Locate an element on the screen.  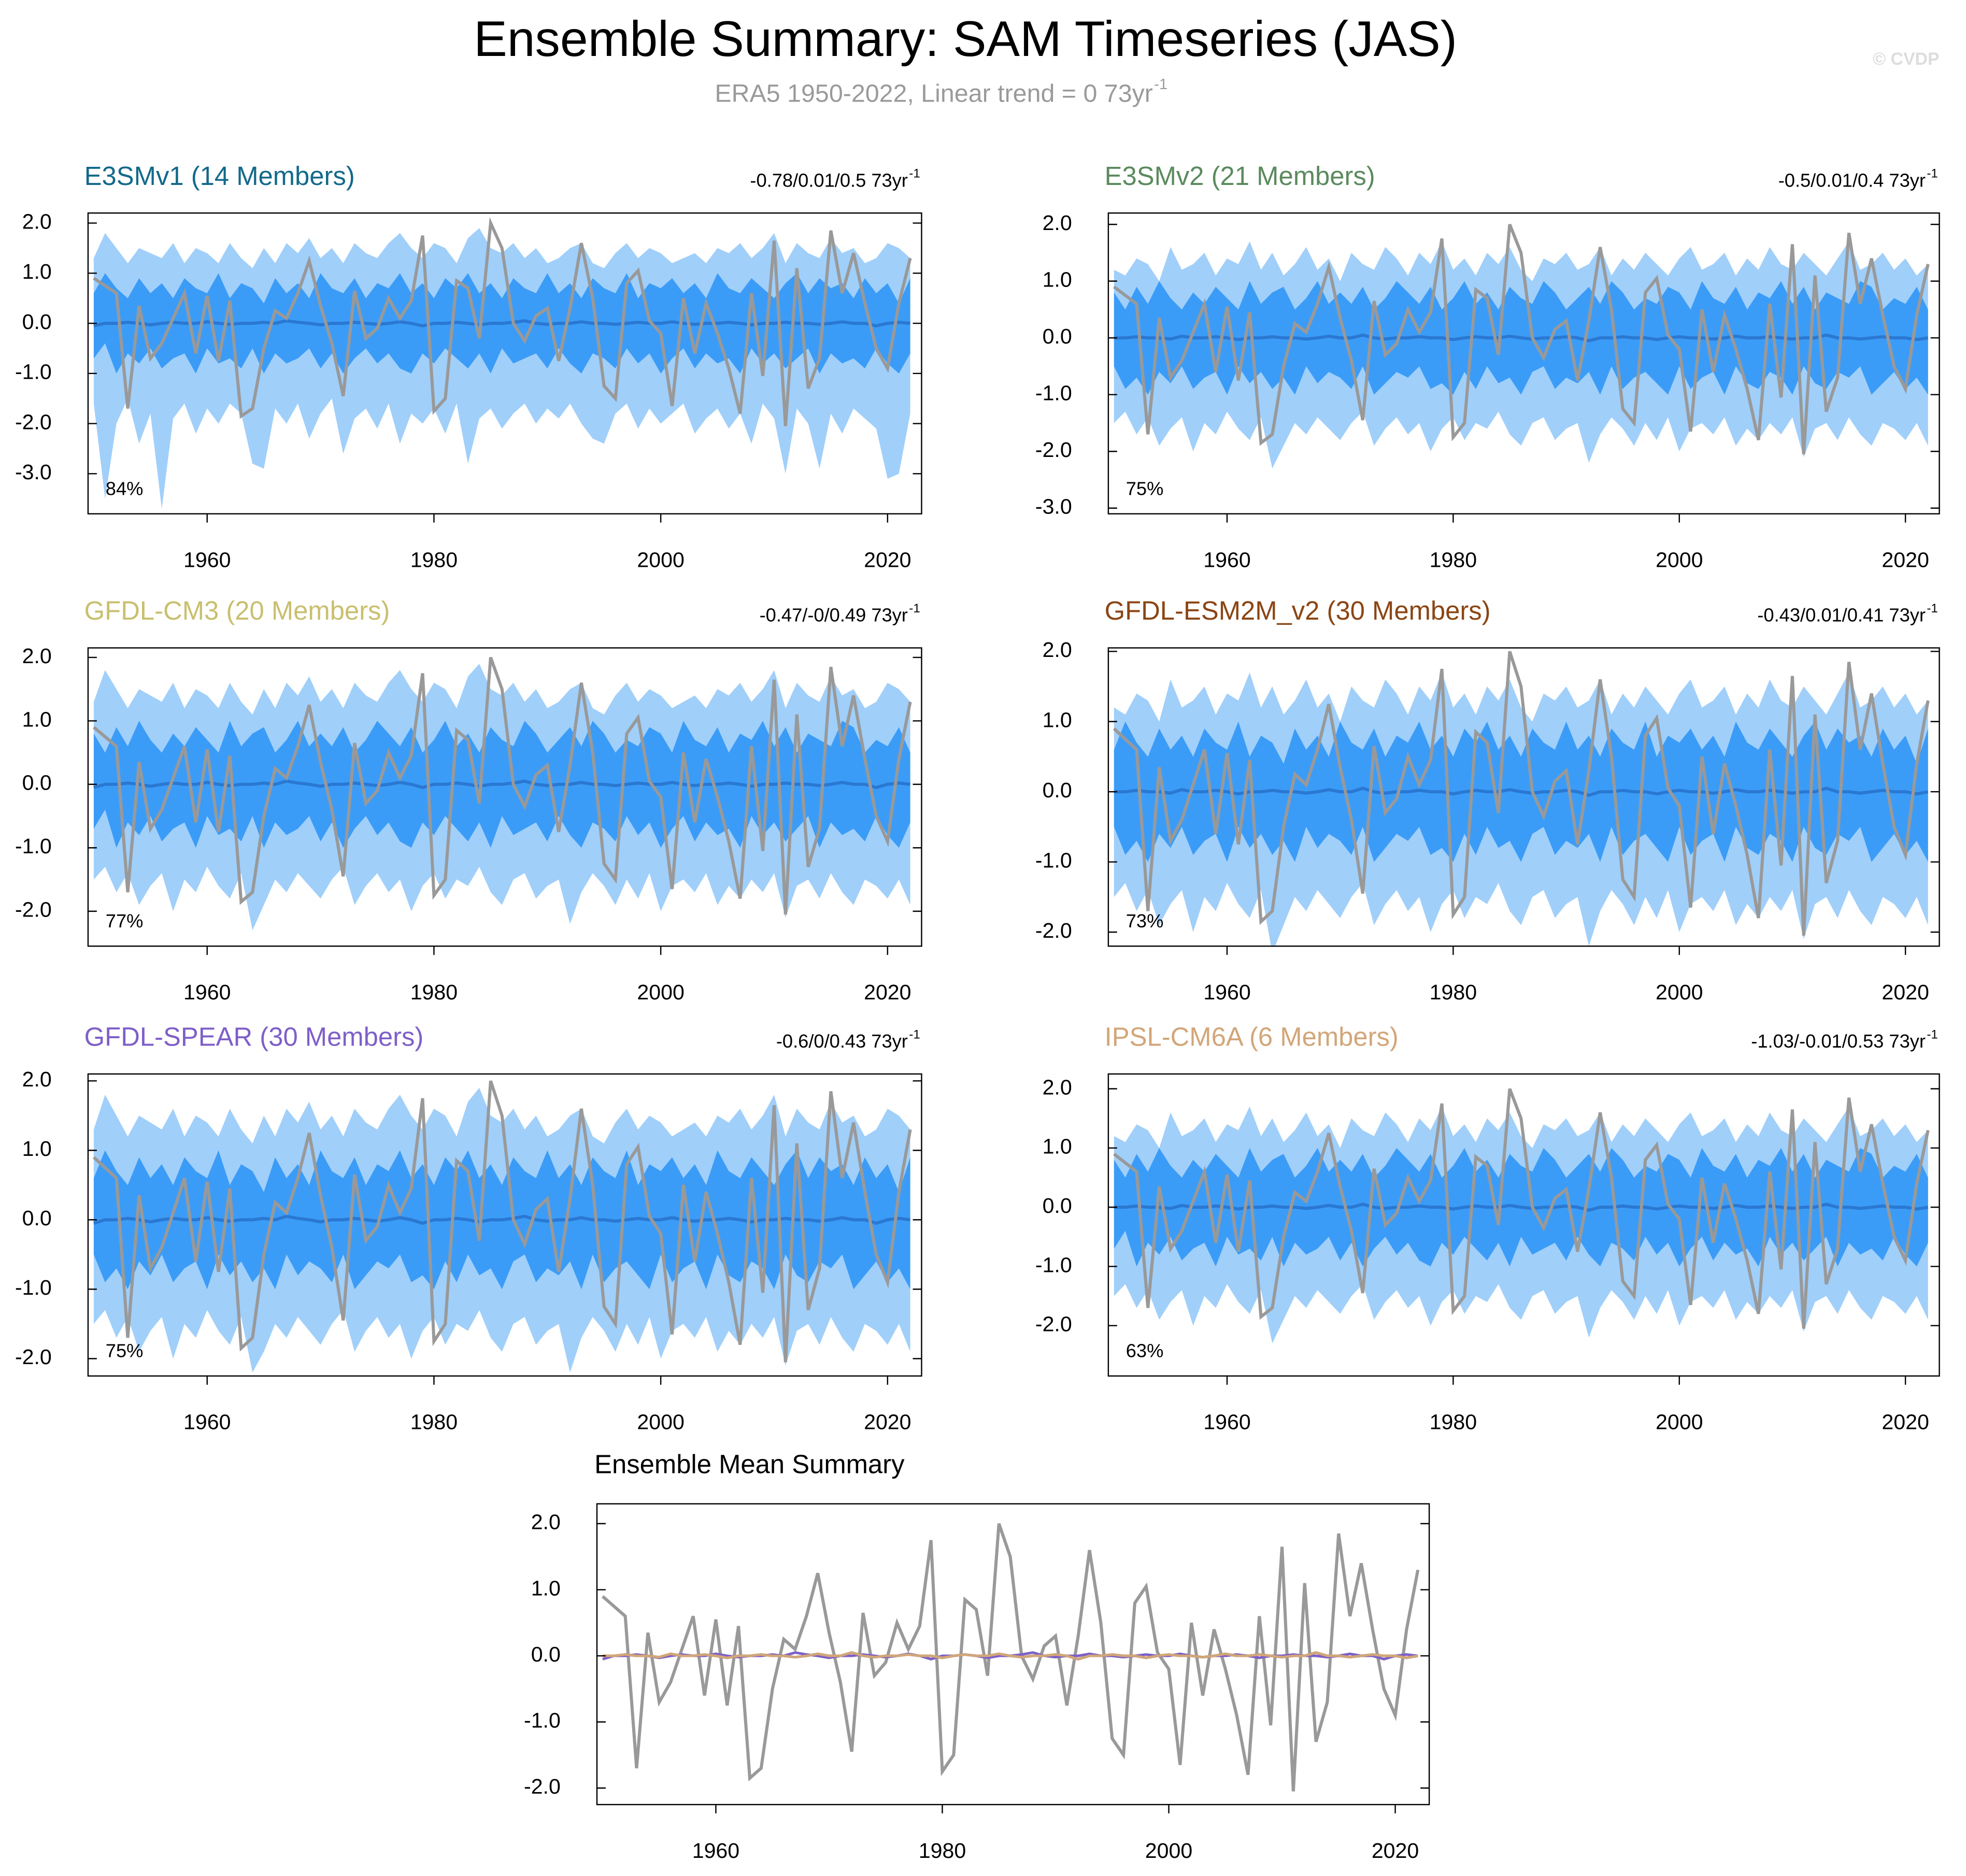
outer-range-band is located at coordinates (502, 368).